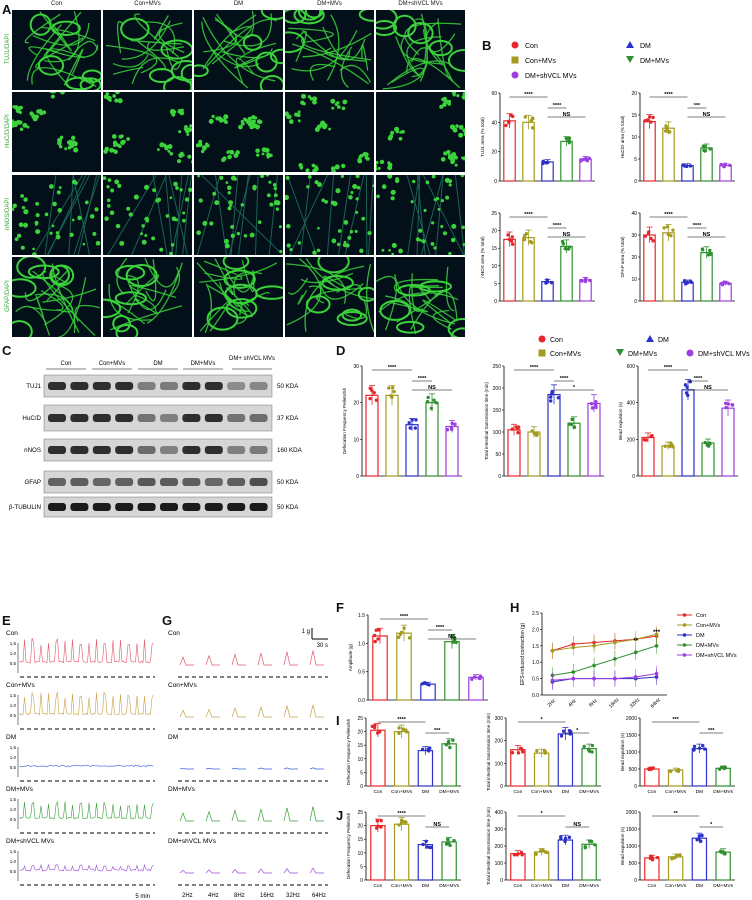  Describe the element at coordinates (499, 764) in the screenshot. I see `y-tick-label: 100` at that location.